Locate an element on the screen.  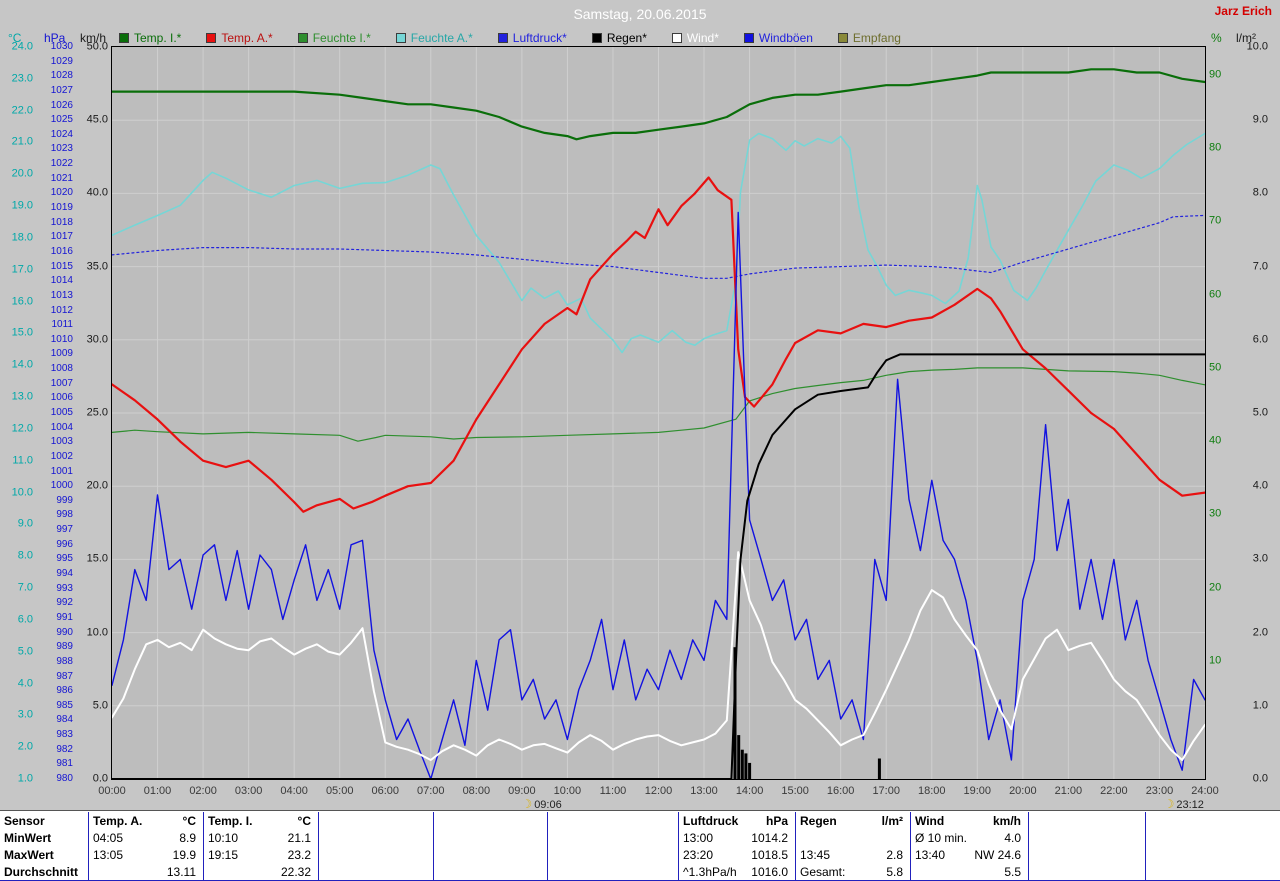
legend-label-feuchte-i: Feuchte I.* is located at coordinates (341, 38).